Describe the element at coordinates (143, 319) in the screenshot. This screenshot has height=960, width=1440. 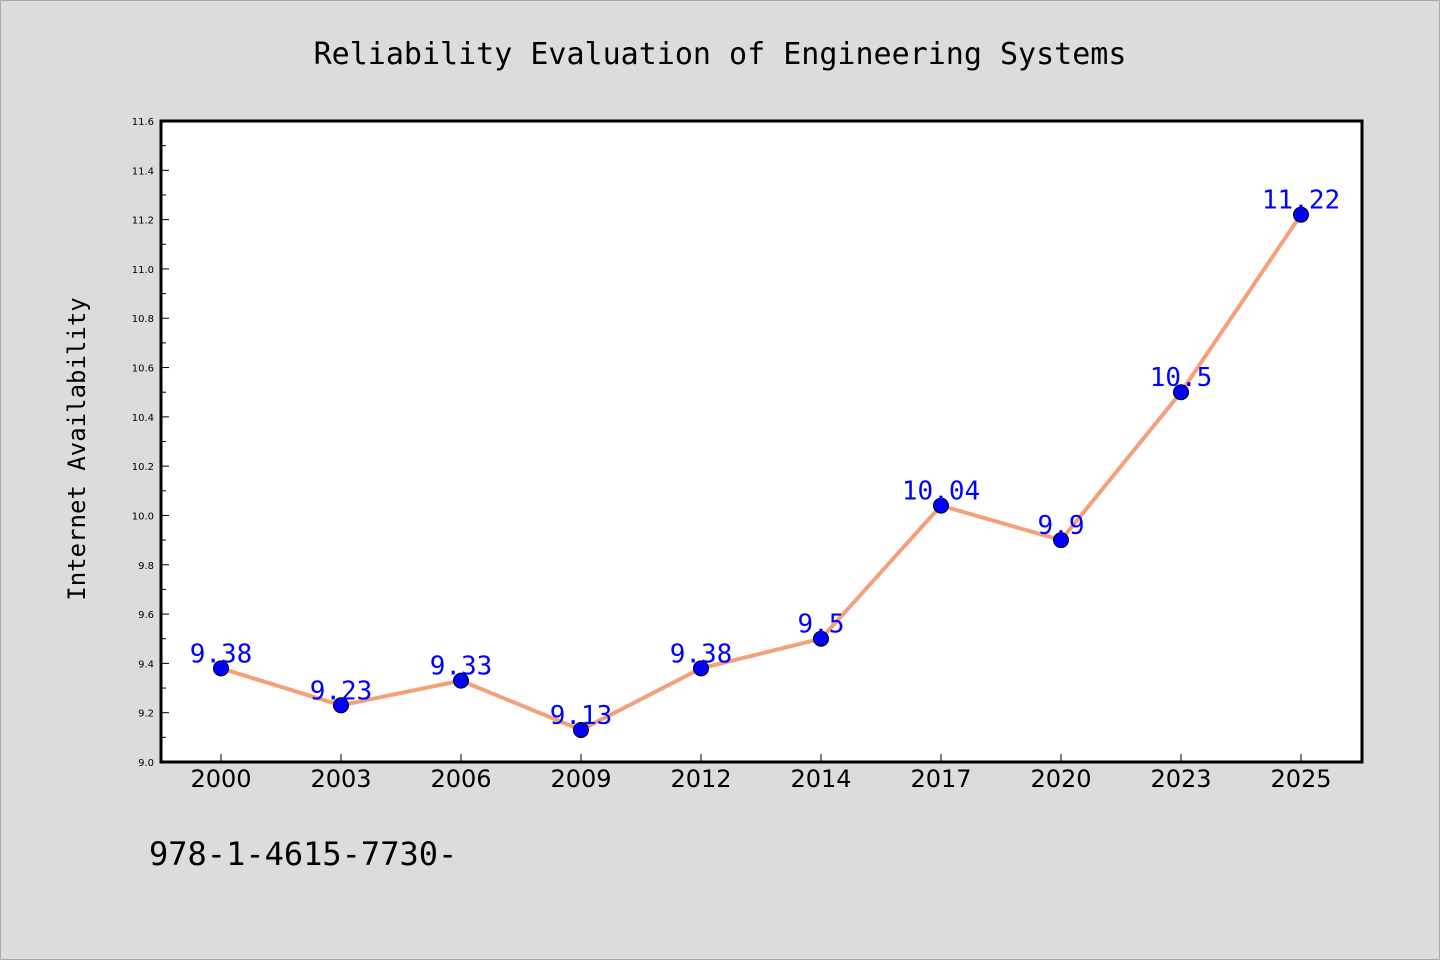
I see `y-tick-label: 10.8` at that location.